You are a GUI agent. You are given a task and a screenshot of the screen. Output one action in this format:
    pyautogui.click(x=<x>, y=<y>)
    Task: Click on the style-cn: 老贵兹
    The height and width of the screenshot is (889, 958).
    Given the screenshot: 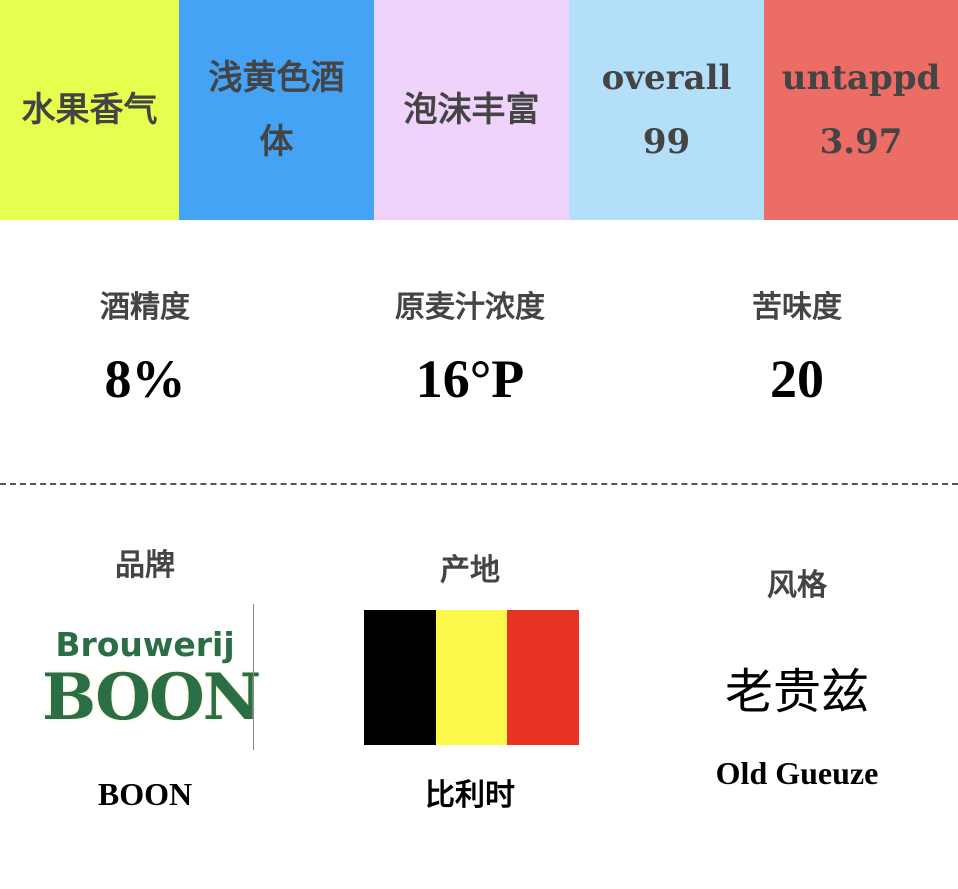 What is the action you would take?
    pyautogui.click(x=796, y=692)
    